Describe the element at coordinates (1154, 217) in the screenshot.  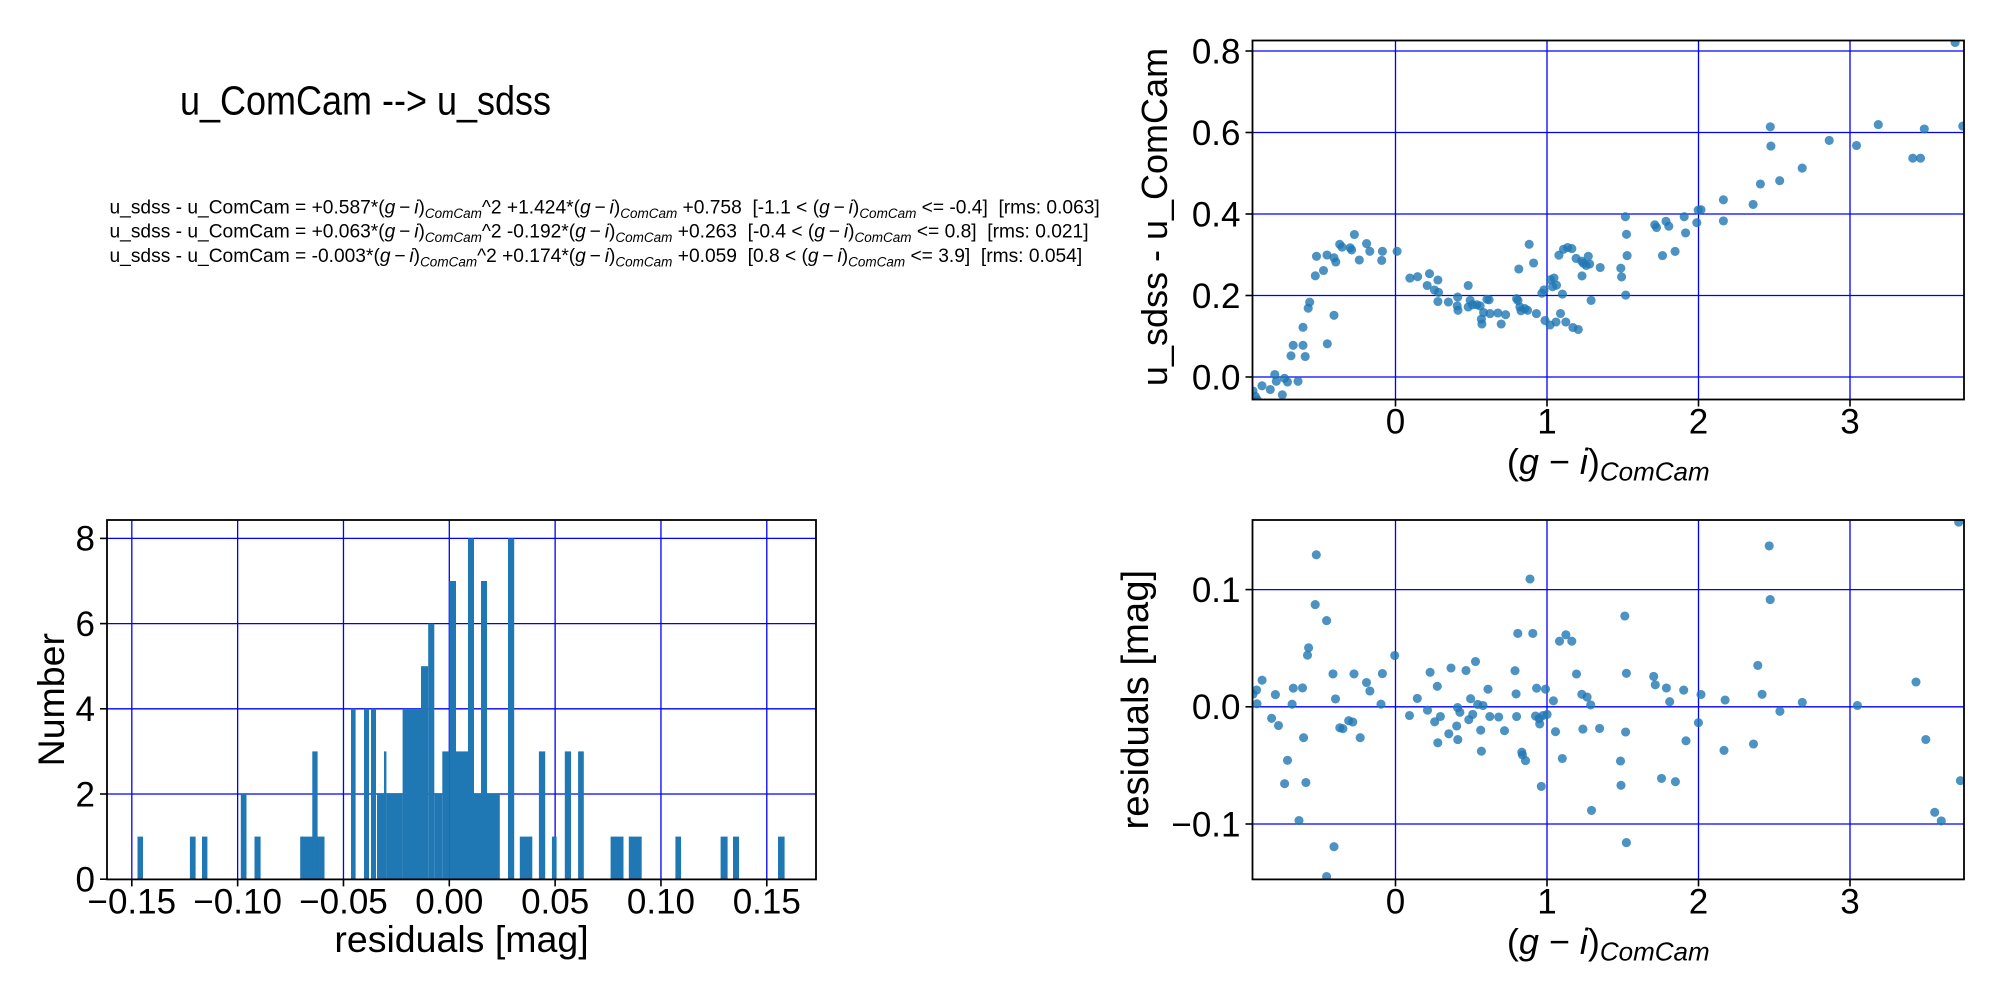
I see `svg-text: u_sdss - u_ComCam` at that location.